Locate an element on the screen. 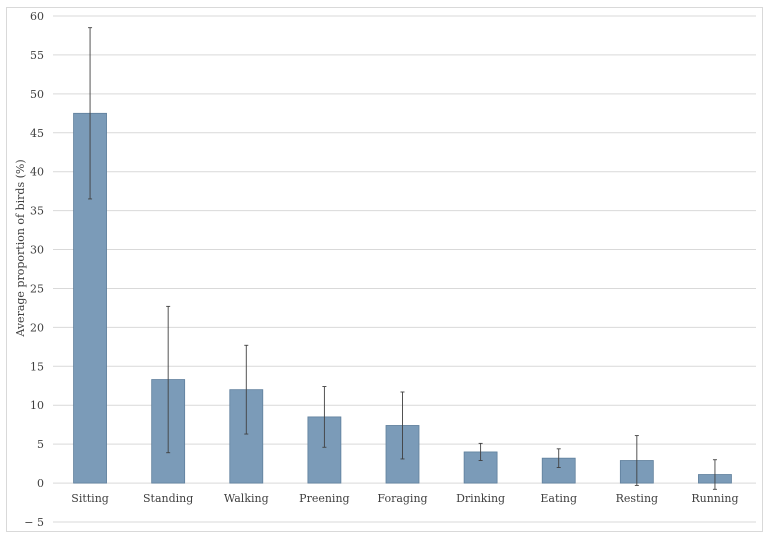 This screenshot has height=540, width=771. x-tick-label-standing: Standing is located at coordinates (168, 498).